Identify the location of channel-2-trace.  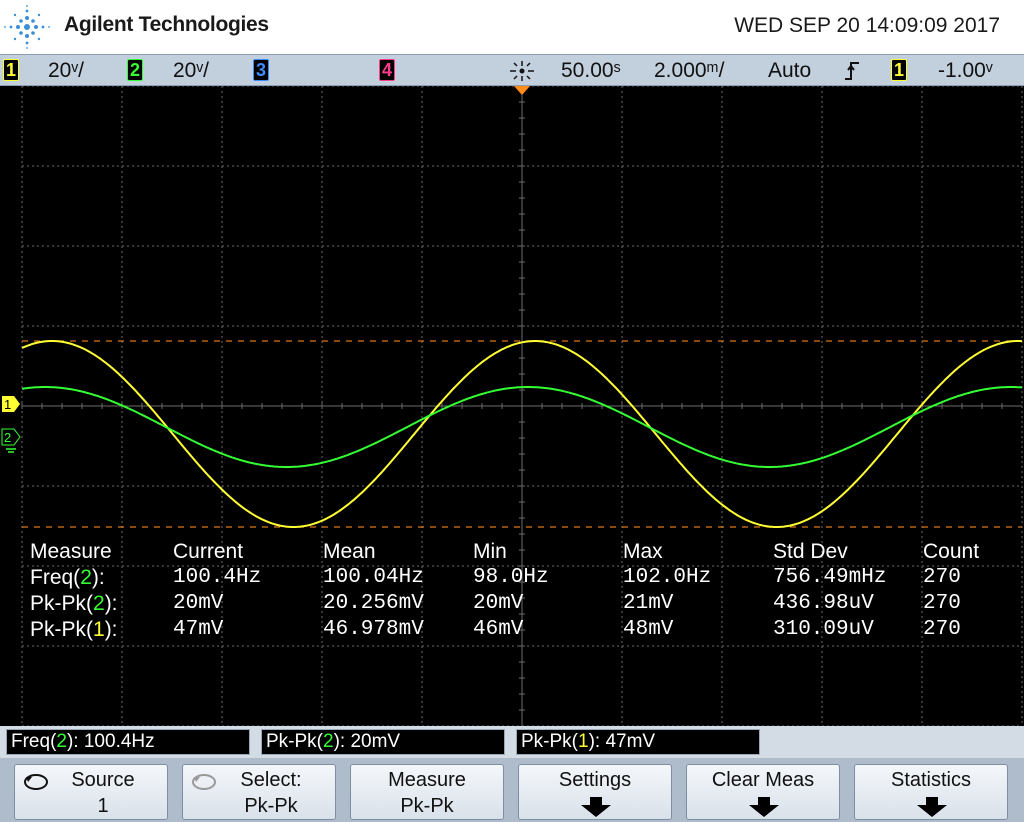
(522, 427).